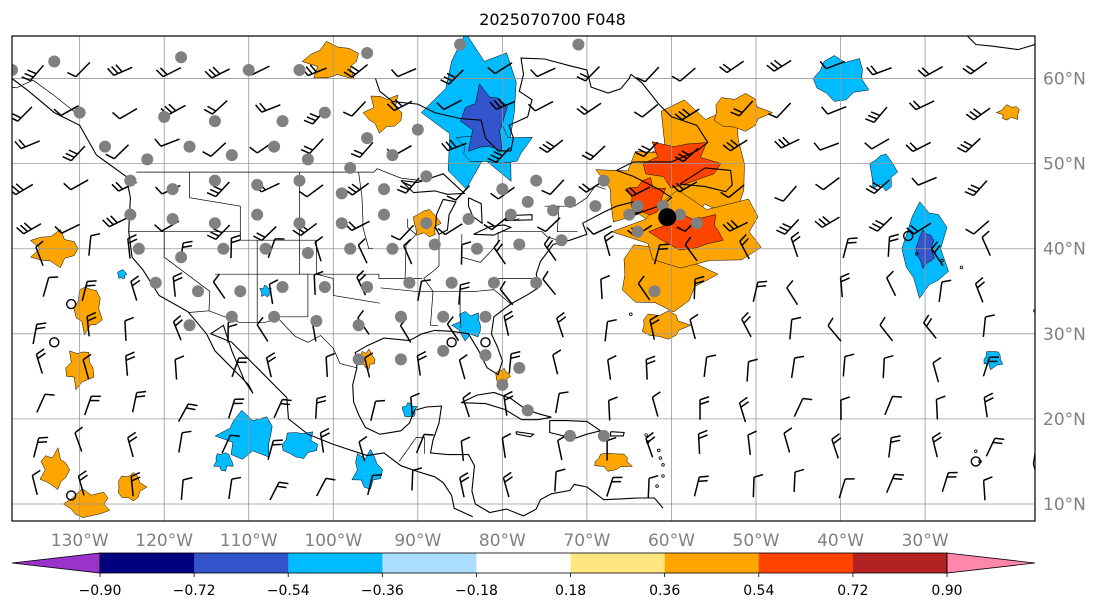 The image size is (1105, 615). I want to click on colorbar-extend-low, so click(56, 563).